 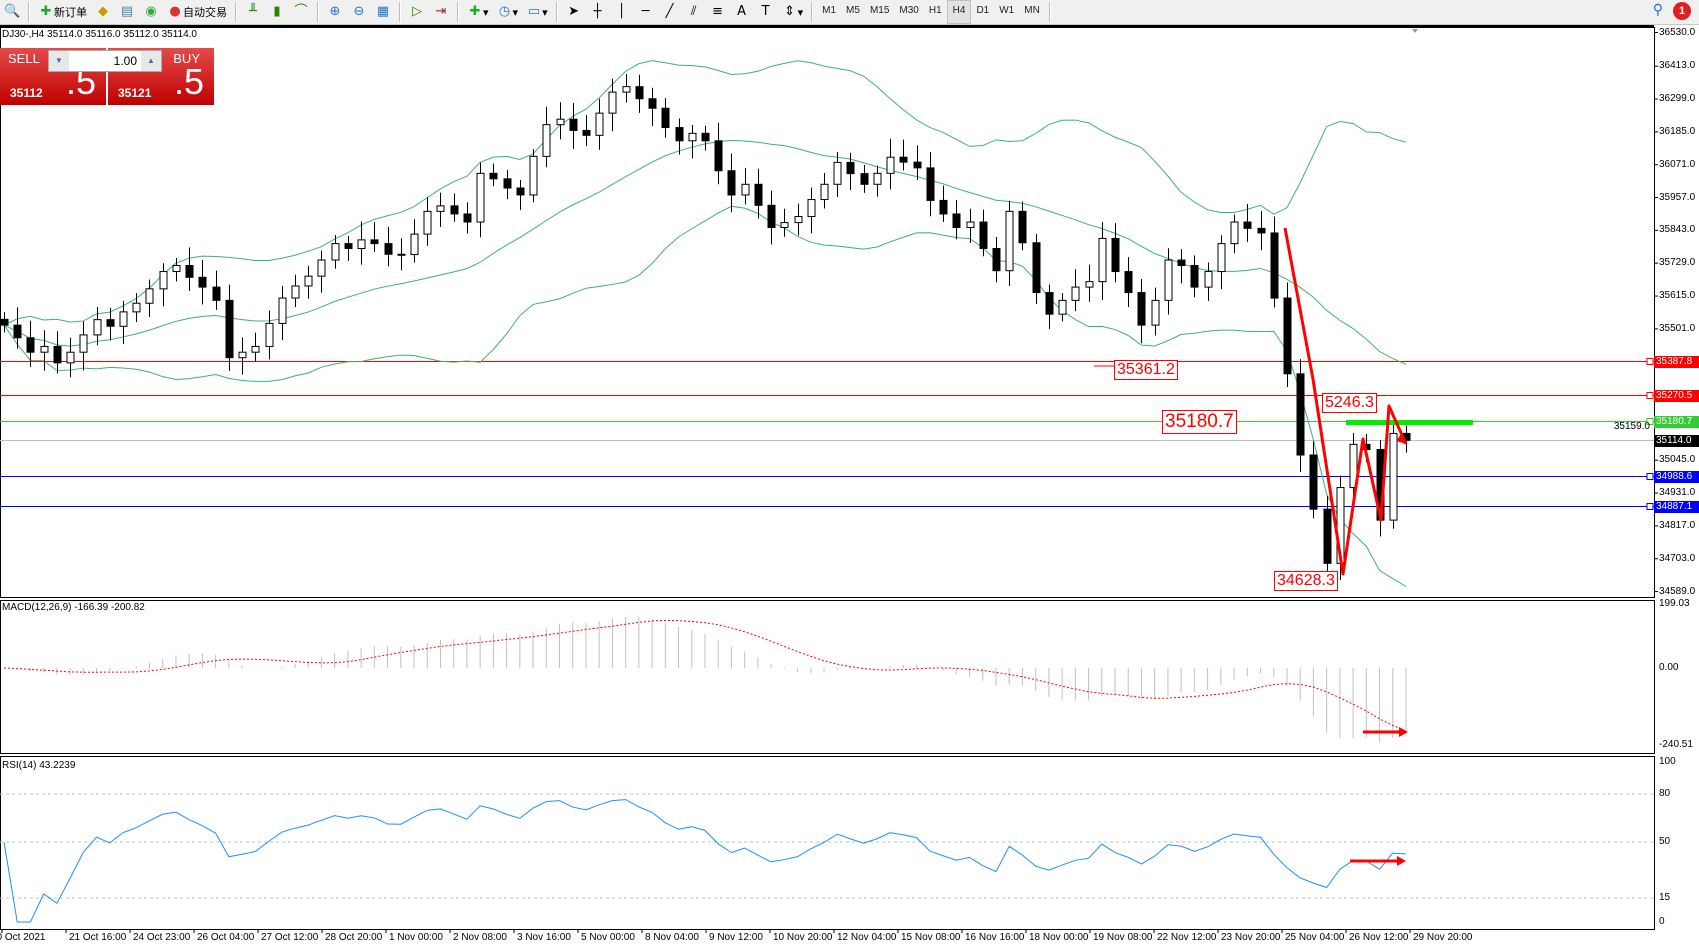 I want to click on trendline-button: ╱, so click(x=670, y=12).